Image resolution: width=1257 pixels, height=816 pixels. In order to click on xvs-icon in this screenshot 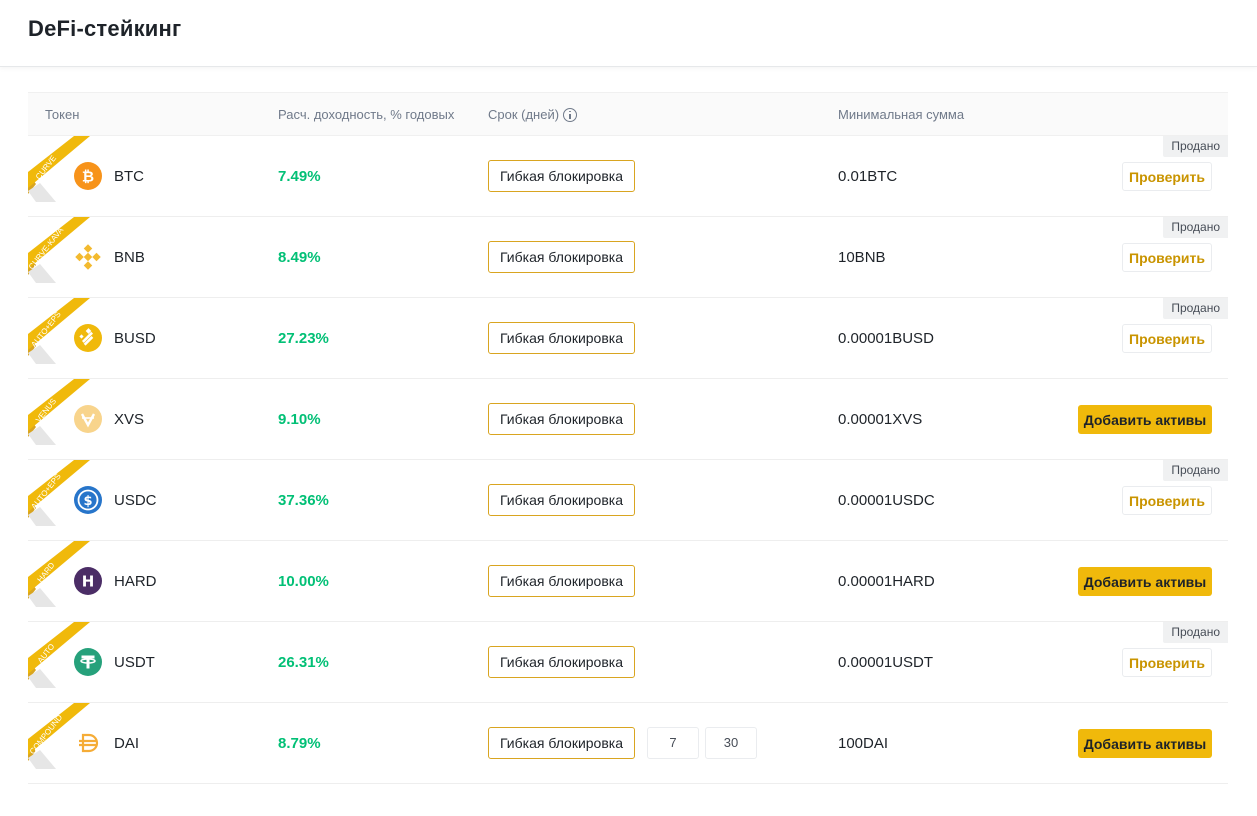, I will do `click(88, 419)`.